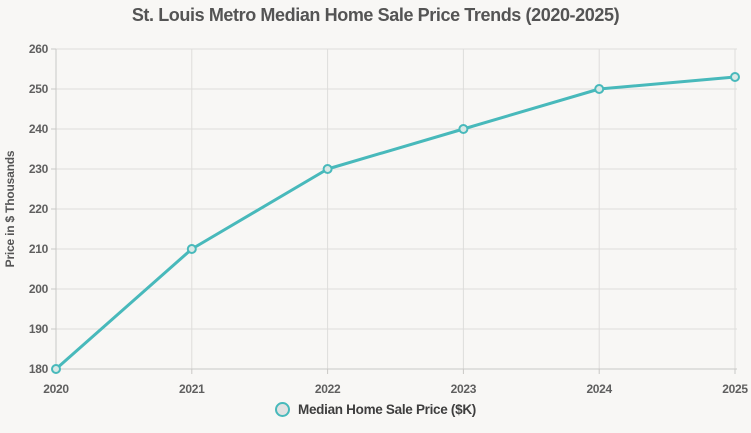  Describe the element at coordinates (56, 389) in the screenshot. I see `x-tick-label: 2020` at that location.